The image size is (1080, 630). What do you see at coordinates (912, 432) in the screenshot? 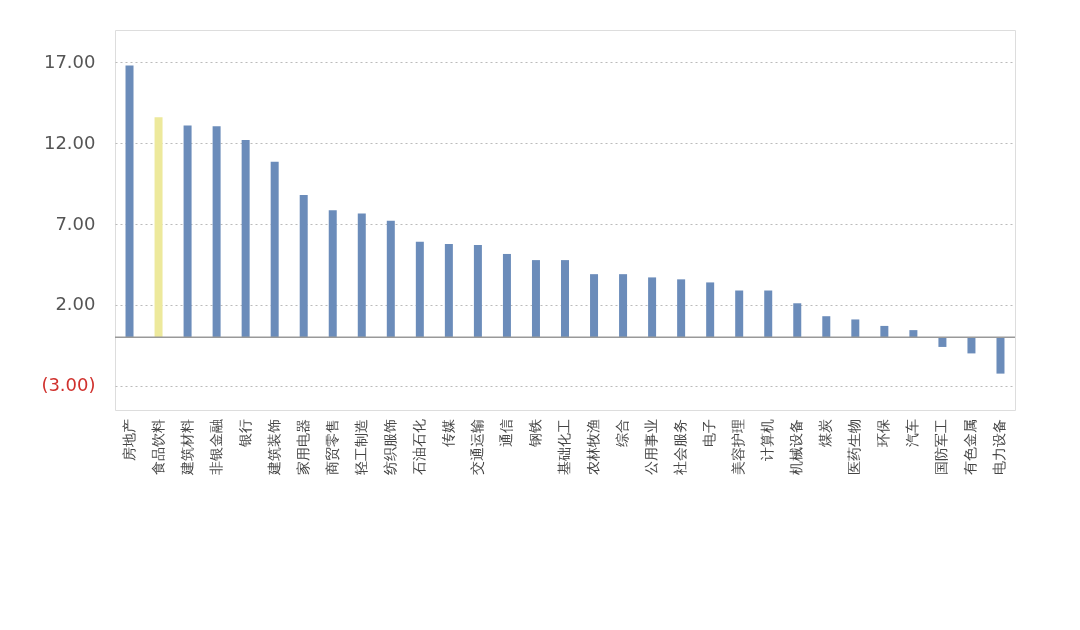
I see `x-tick-label: 汽车` at bounding box center [912, 432].